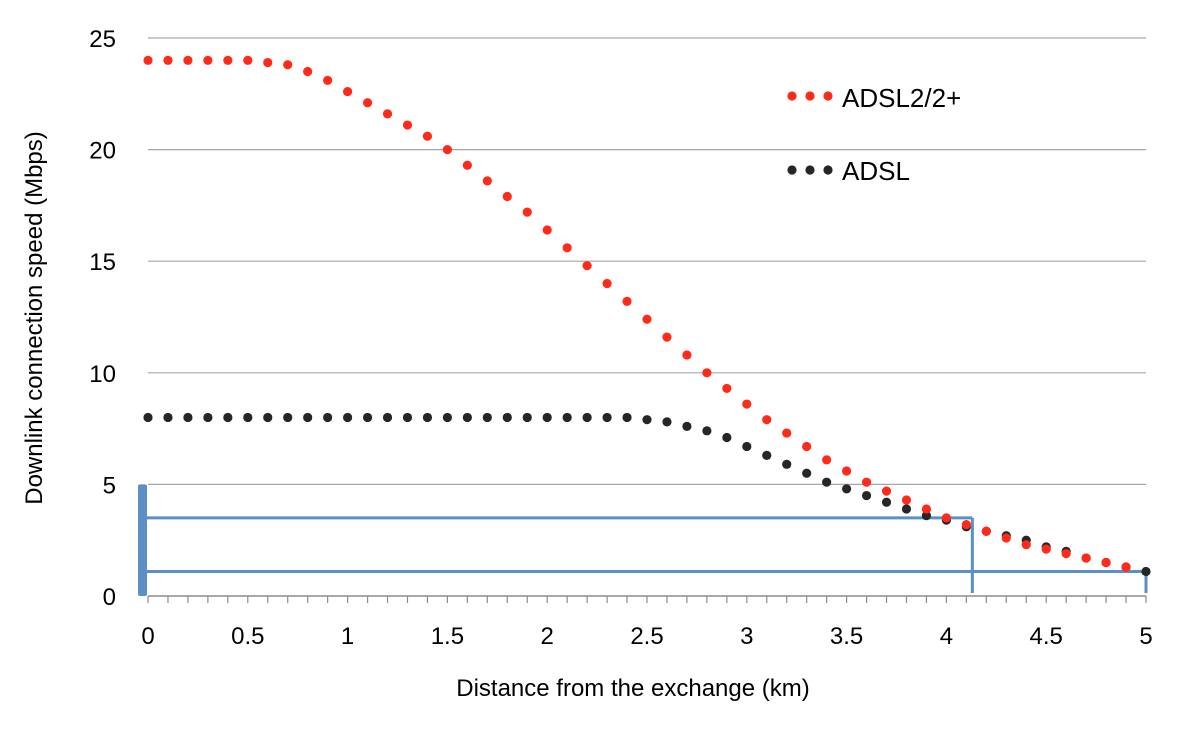 Image resolution: width=1192 pixels, height=729 pixels. What do you see at coordinates (247, 636) in the screenshot?
I see `x-tick-label: 0.5` at bounding box center [247, 636].